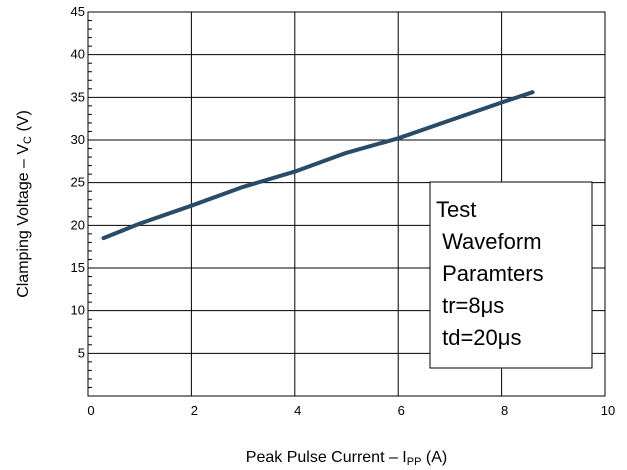 The width and height of the screenshot is (627, 470). What do you see at coordinates (78, 139) in the screenshot?
I see `y-tick-label: 30` at bounding box center [78, 139].